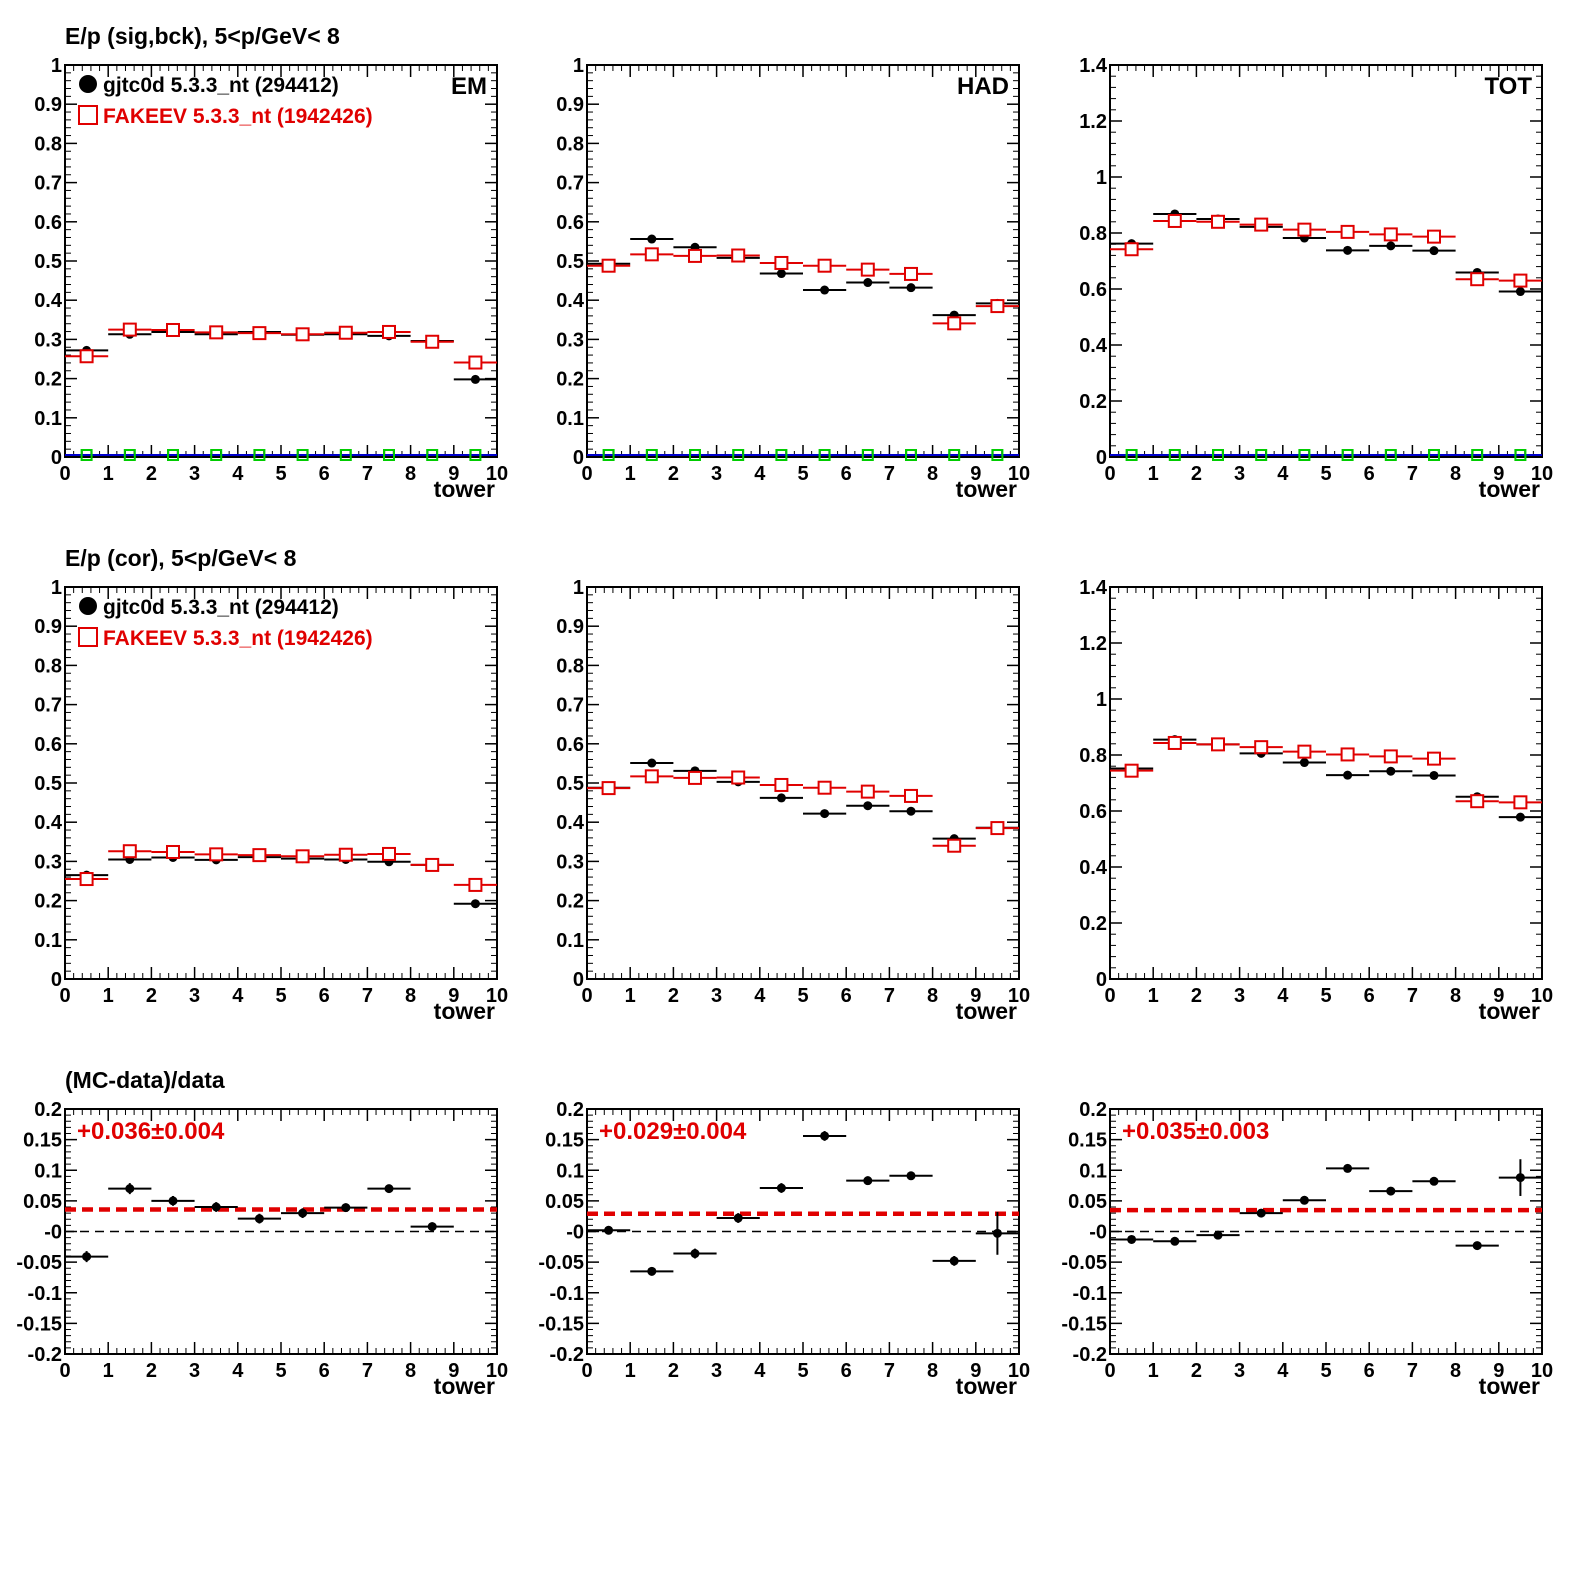  I want to click on corner-label-em: EM, so click(469, 86).